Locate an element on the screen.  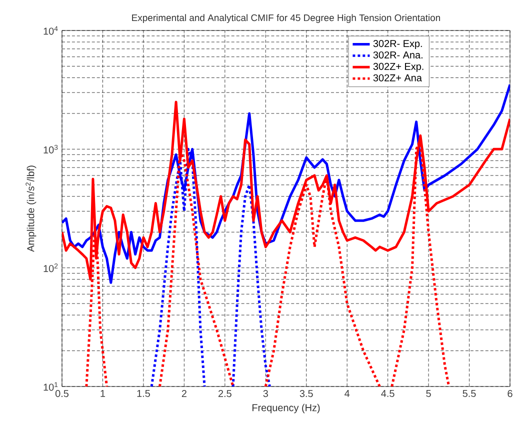
y-tick-label: 10$^{4}$ is located at coordinates (51, 30).